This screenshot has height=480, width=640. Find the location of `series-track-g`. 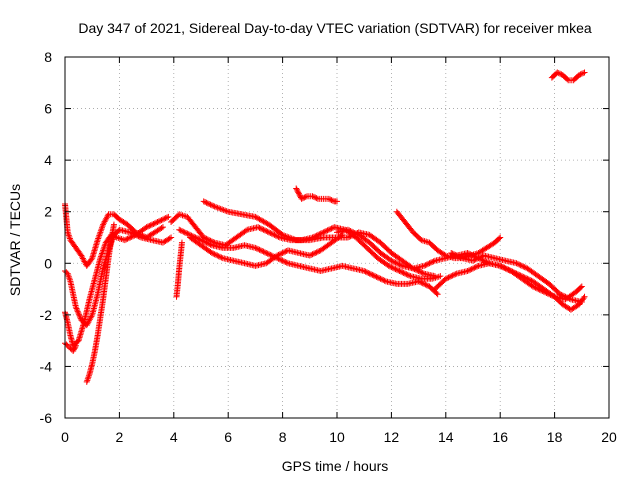

series-track-g is located at coordinates (308, 262).